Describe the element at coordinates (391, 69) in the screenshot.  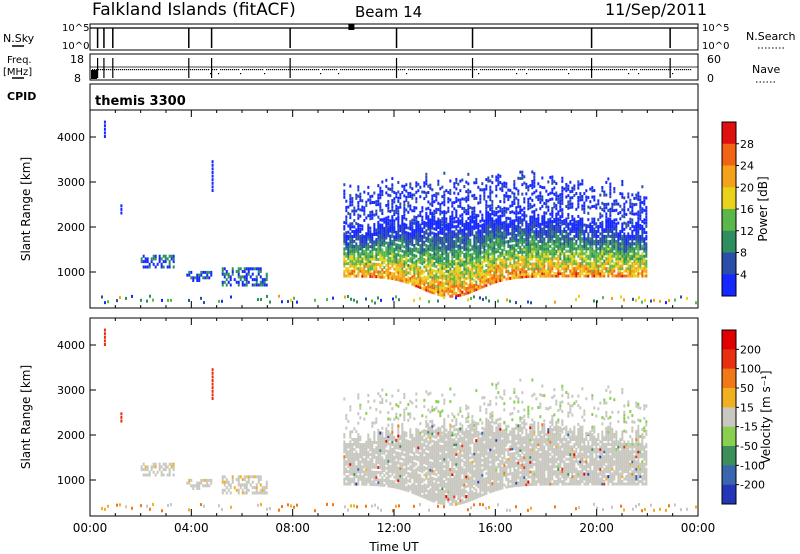
I see `freq-panel: Freq. [MHz] 18 8 60 0 Nave` at that location.